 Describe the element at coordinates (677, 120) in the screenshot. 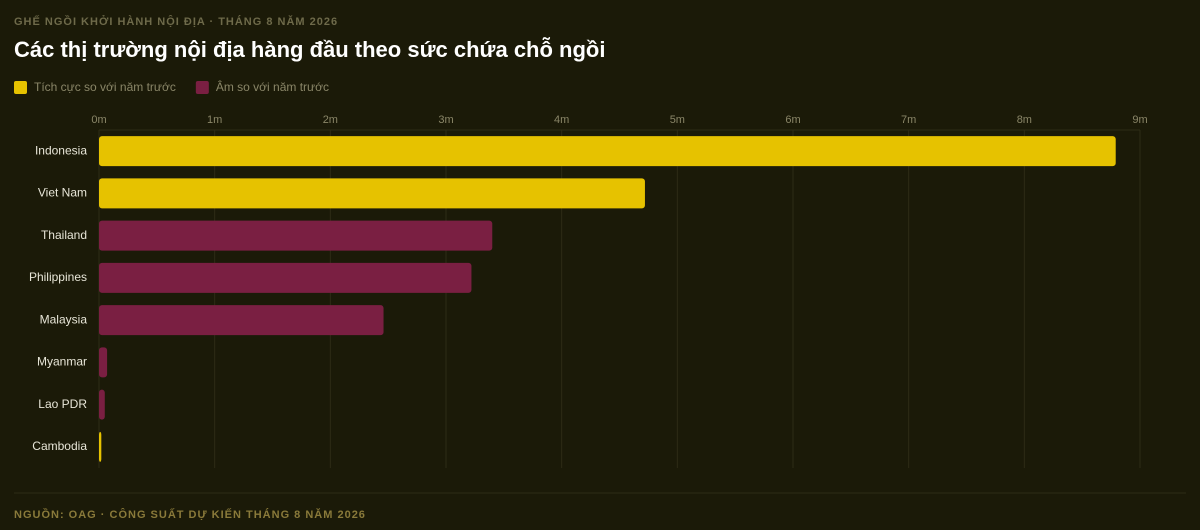

I see `x-tick-label: 5m` at that location.